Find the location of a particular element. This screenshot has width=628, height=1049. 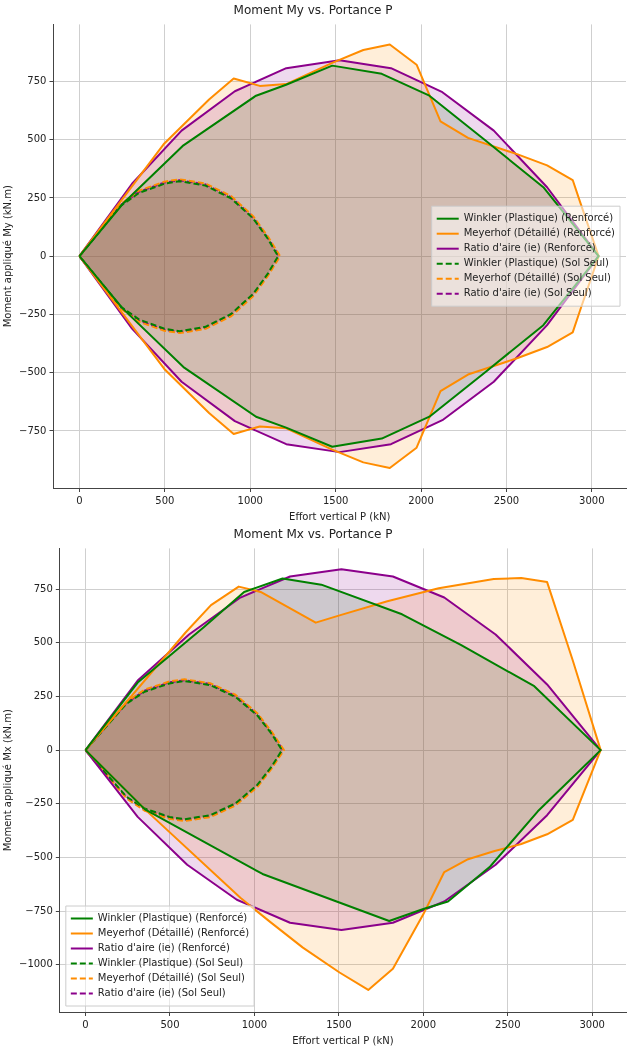

y-axis-title: Moment appliqué My (kN.m) is located at coordinates (7, 256).